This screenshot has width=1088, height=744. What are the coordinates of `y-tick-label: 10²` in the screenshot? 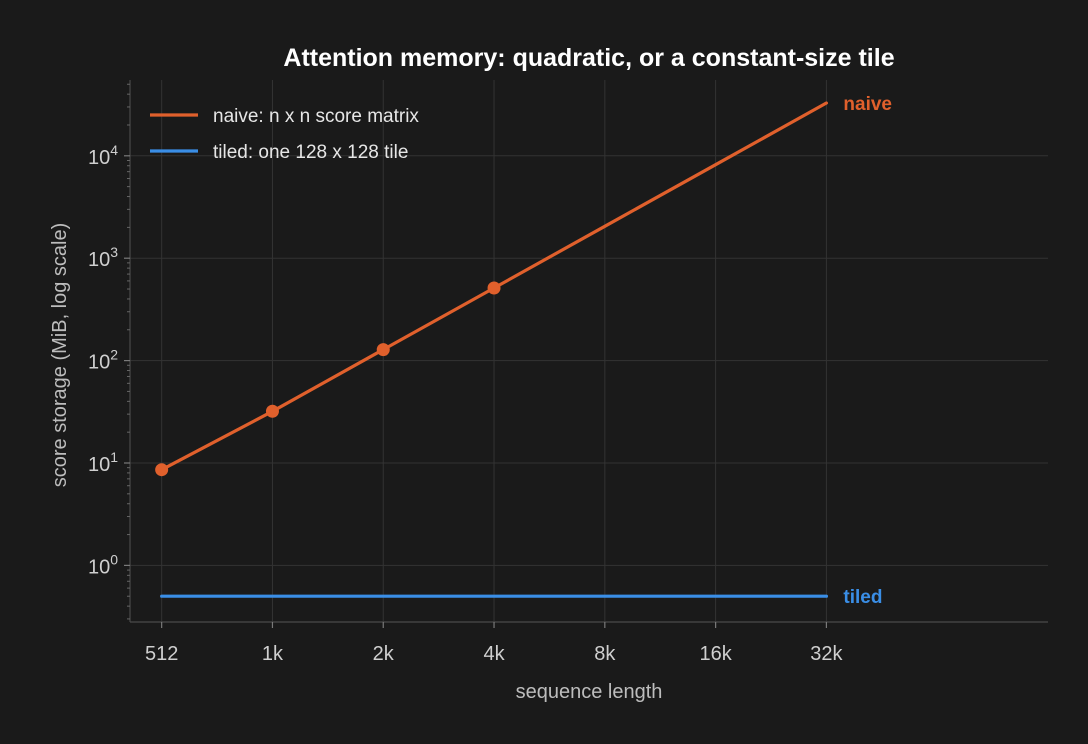 It's located at (103, 360).